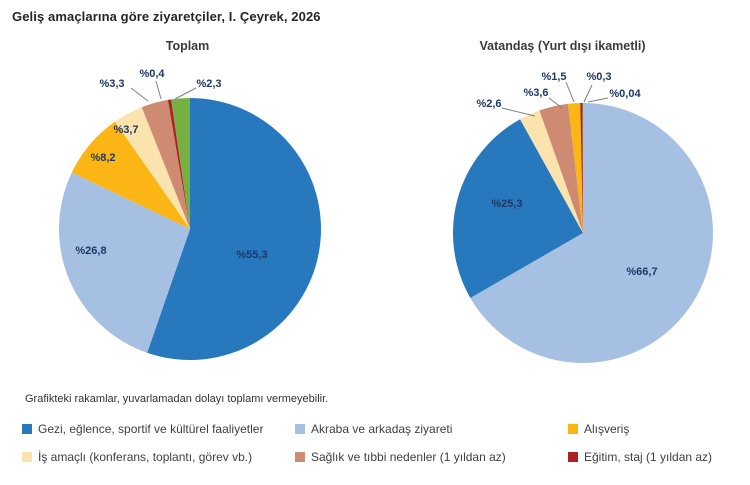 This screenshot has width=750, height=485. What do you see at coordinates (251, 255) in the screenshot?
I see `pie-label-gezi-eglence: %55,3` at bounding box center [251, 255].